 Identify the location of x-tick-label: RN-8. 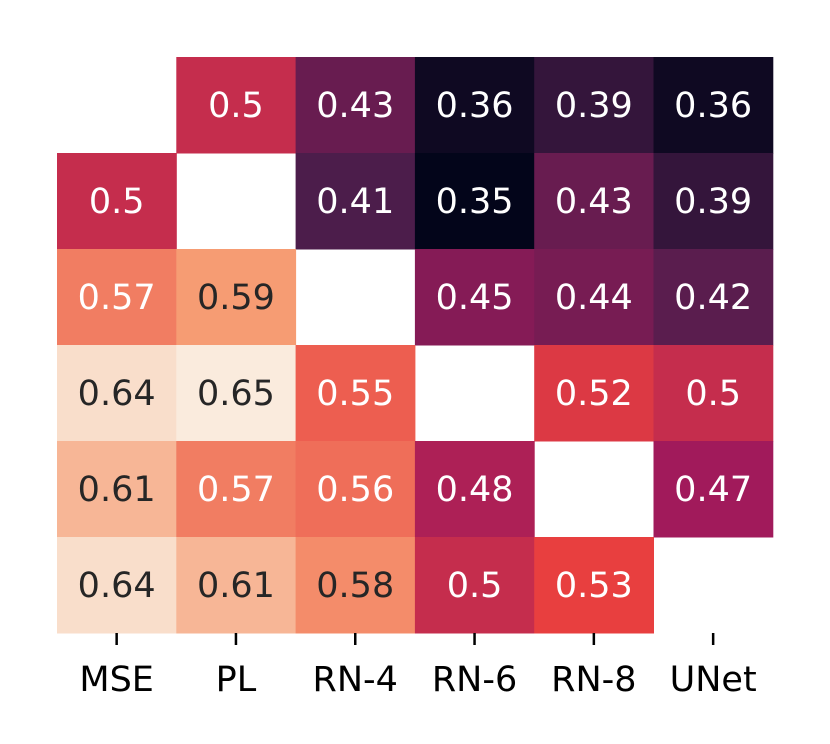
(593, 680).